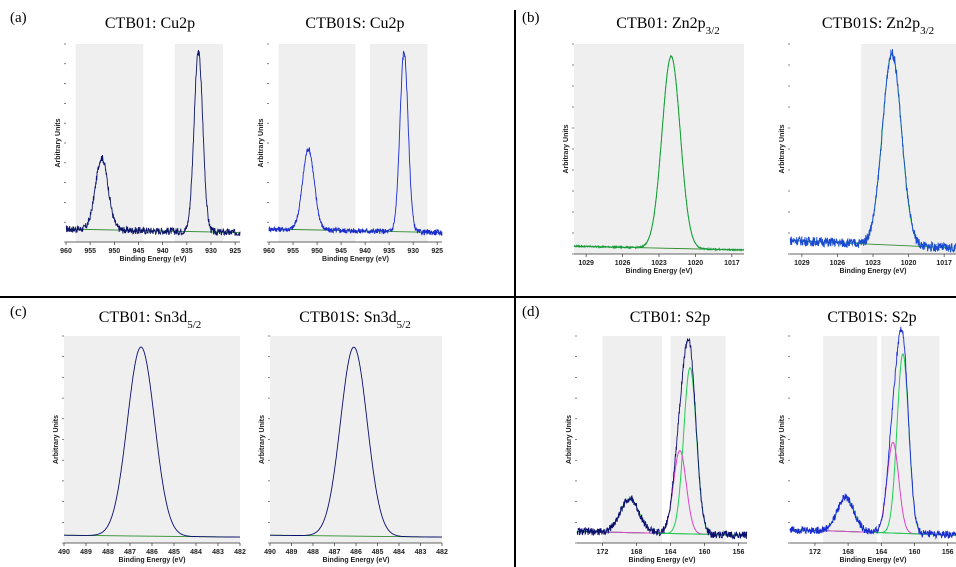  Describe the element at coordinates (531, 312) in the screenshot. I see `panel-label-d: (d)` at that location.